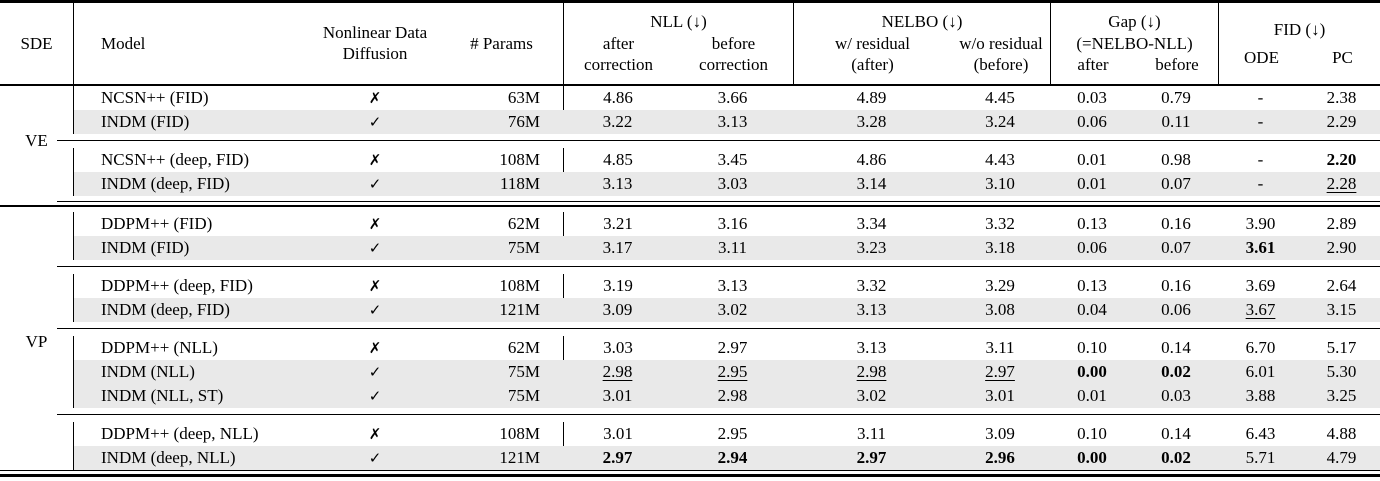 The image size is (1380, 481). I want to click on header-group-fid: FID (↓) ODE PC, so click(1299, 43).